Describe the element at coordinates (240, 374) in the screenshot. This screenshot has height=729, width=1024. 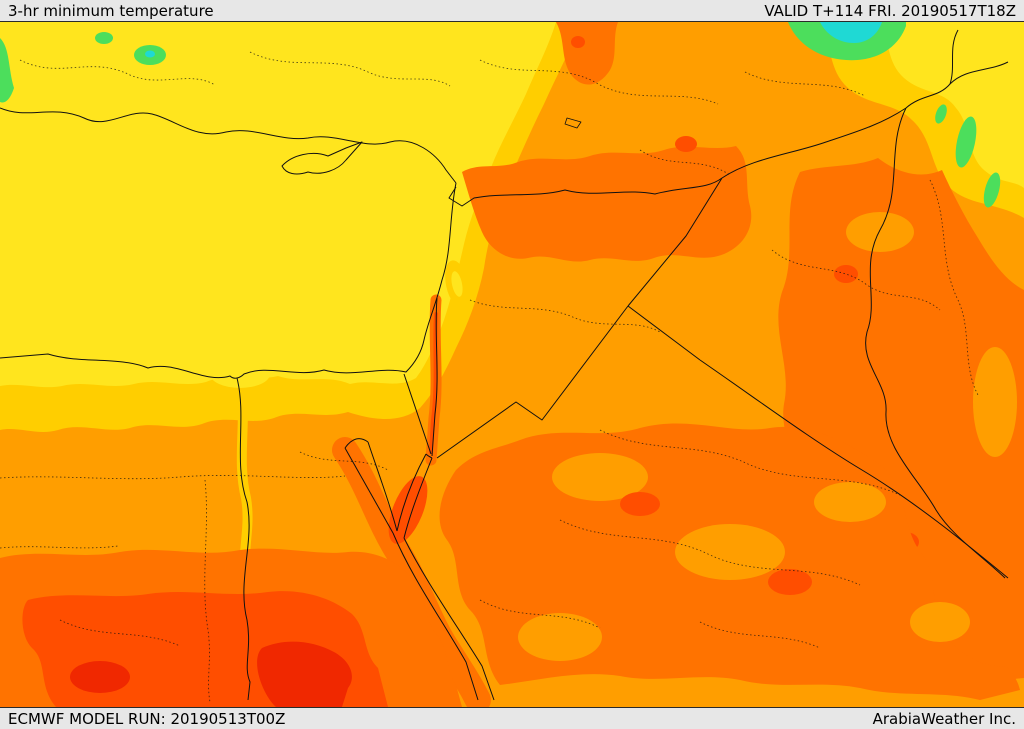
I see `contour-yellow-nile-delta` at that location.